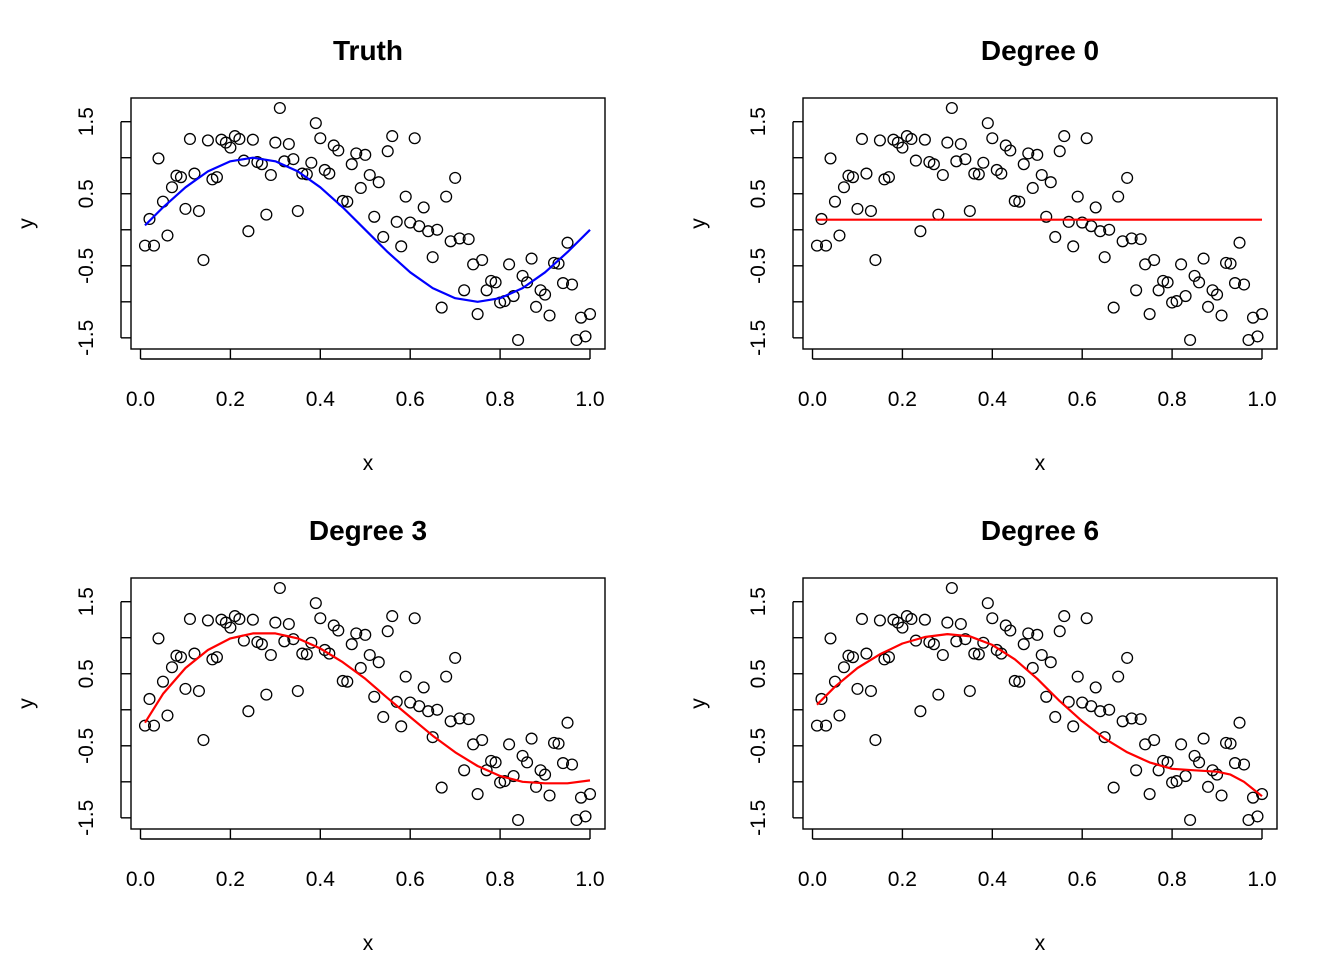 This screenshot has height=960, width=1344. I want to click on x-tick-label: 0.2, so click(902, 399).